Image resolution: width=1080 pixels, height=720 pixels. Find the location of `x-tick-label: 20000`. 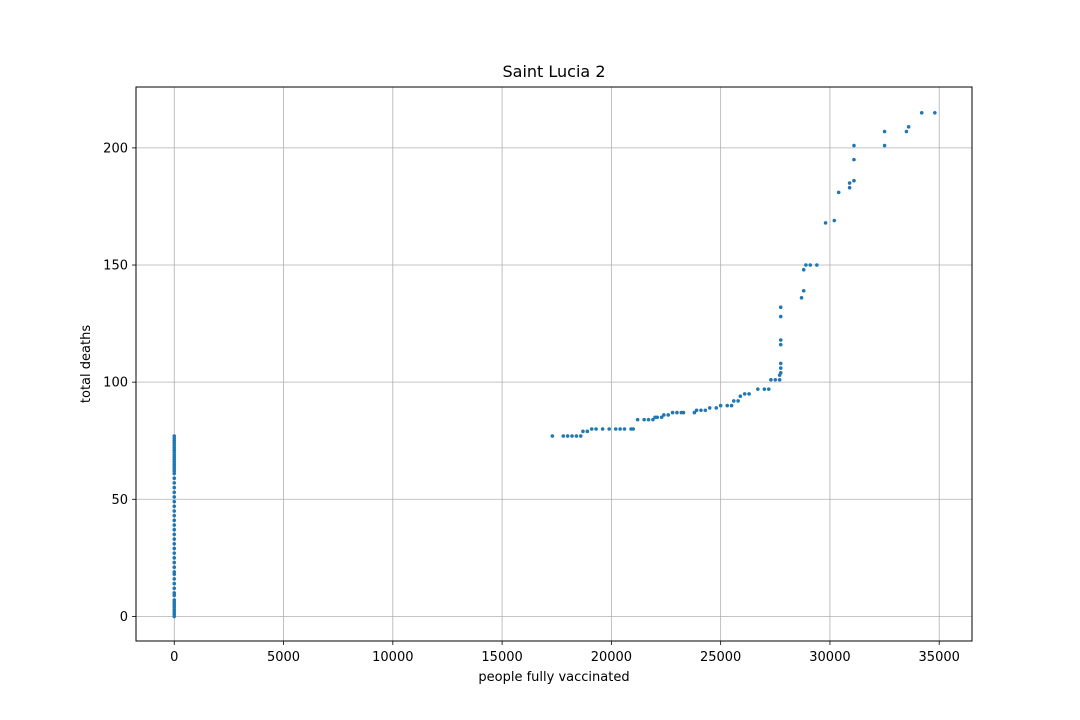

x-tick-label: 20000 is located at coordinates (611, 657).